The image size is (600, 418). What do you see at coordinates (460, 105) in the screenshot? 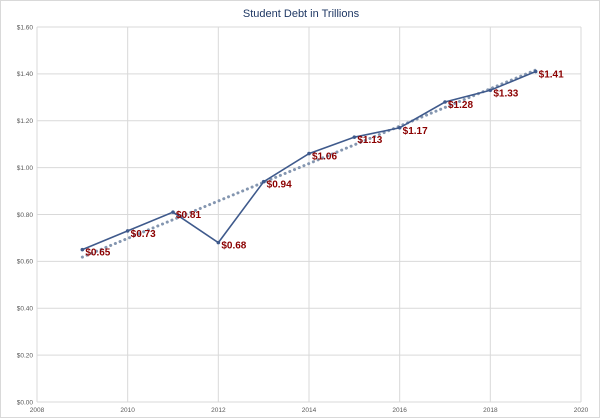
I see `data-label: $1.28` at bounding box center [460, 105].